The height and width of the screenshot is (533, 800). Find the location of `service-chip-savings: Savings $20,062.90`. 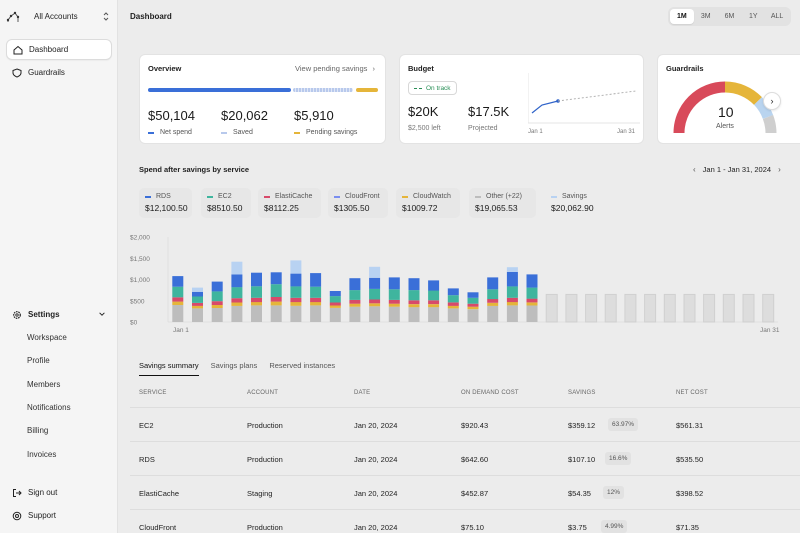

service-chip-savings: Savings $20,062.90 is located at coordinates (576, 203).